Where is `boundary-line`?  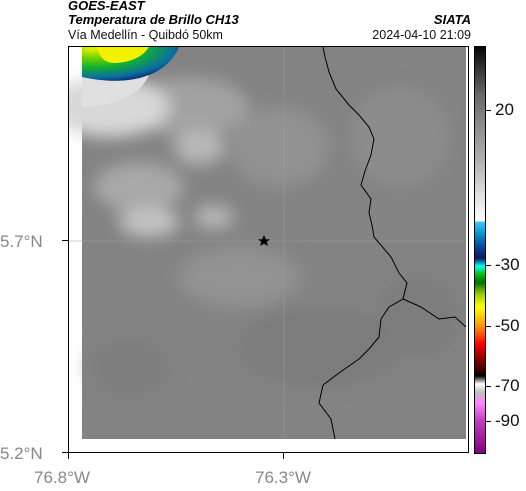
boundary-line is located at coordinates (363, 243).